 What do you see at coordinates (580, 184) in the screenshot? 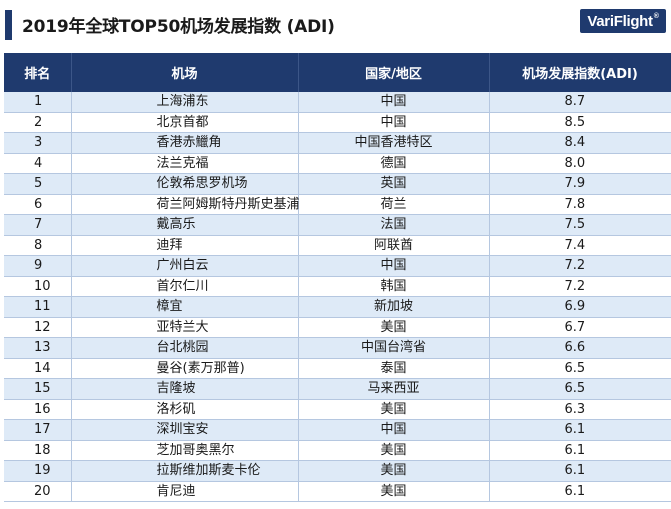
I see `adi-cell: 7.9` at bounding box center [580, 184].